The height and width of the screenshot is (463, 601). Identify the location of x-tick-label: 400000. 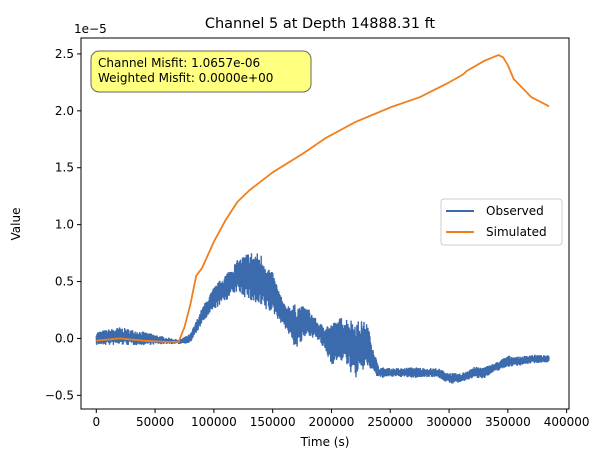
(567, 422).